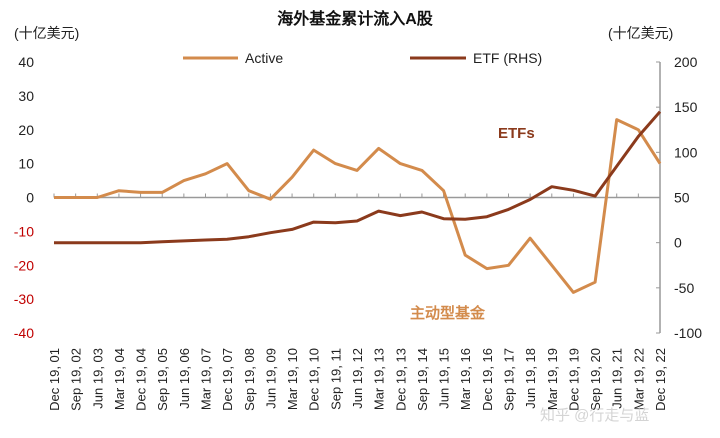 The height and width of the screenshot is (438, 720). I want to click on left-y-tick-label: 30, so click(26, 96).